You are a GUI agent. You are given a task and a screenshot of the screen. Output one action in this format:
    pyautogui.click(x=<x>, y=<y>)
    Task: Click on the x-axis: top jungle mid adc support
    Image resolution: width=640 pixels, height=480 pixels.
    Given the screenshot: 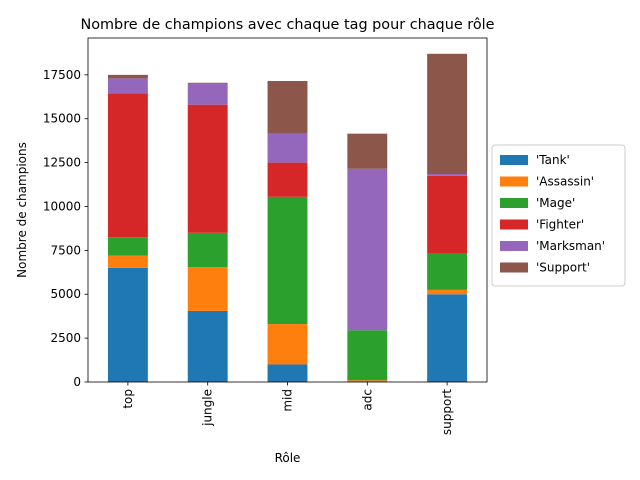 What is the action you would take?
    pyautogui.click(x=287, y=408)
    